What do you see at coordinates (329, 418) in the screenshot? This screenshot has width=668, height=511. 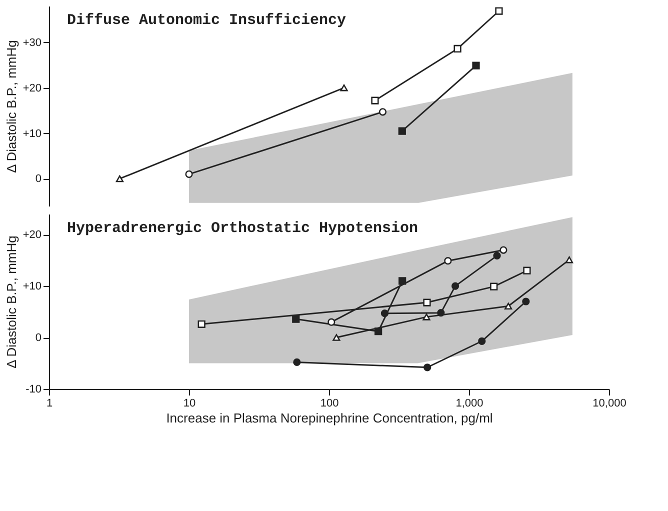 I see `x-axis-title: Increase in Plasma Norepinephrine Concentration, pg/ml` at bounding box center [329, 418].